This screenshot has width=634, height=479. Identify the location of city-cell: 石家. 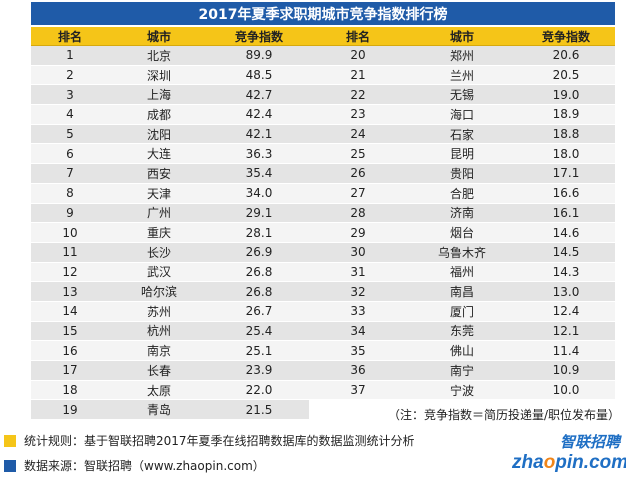
(462, 134).